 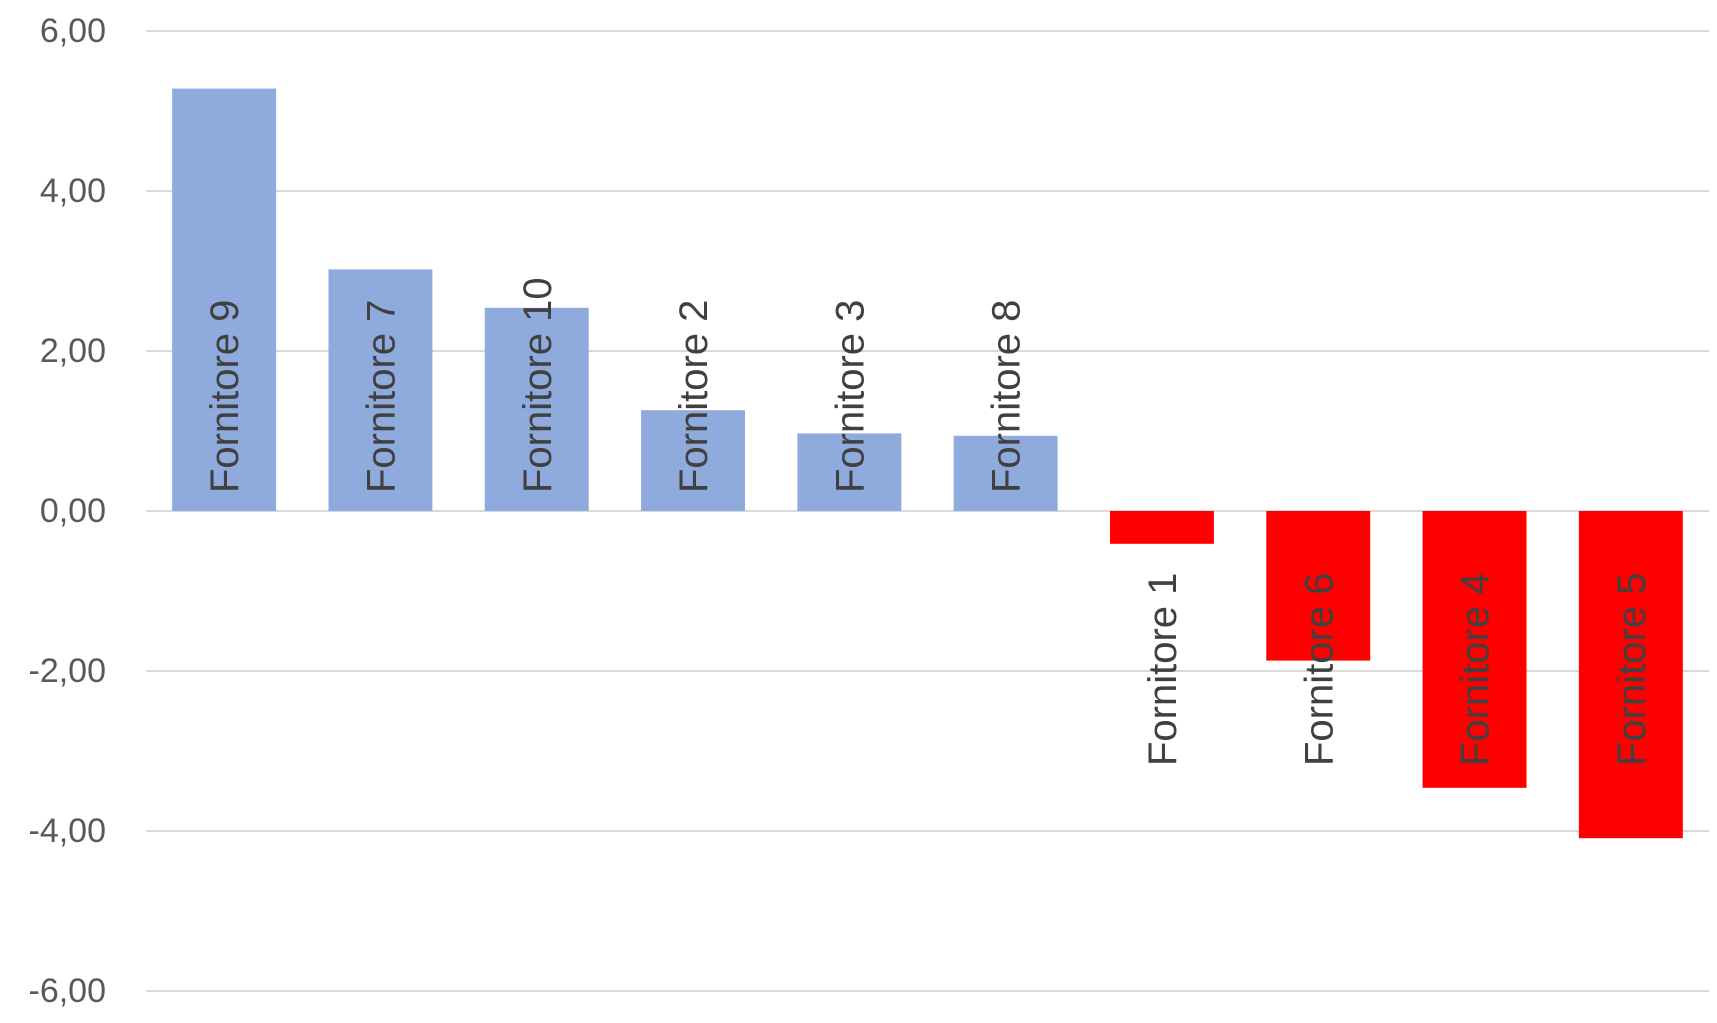 I want to click on y-tick-label: -4,00, so click(x=68, y=831).